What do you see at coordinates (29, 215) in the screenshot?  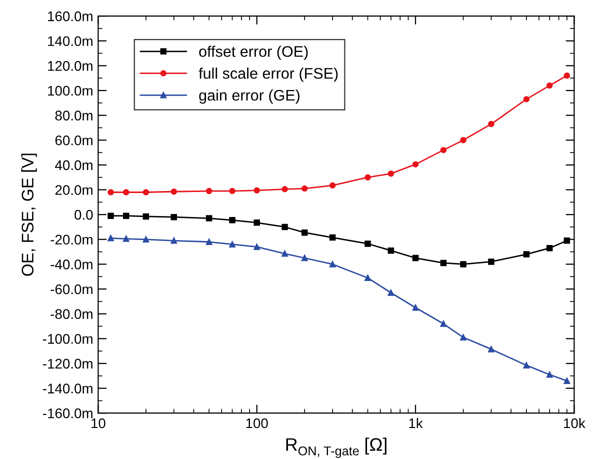 I see `y-axis-title: OE, FSE, GE [V]` at bounding box center [29, 215].